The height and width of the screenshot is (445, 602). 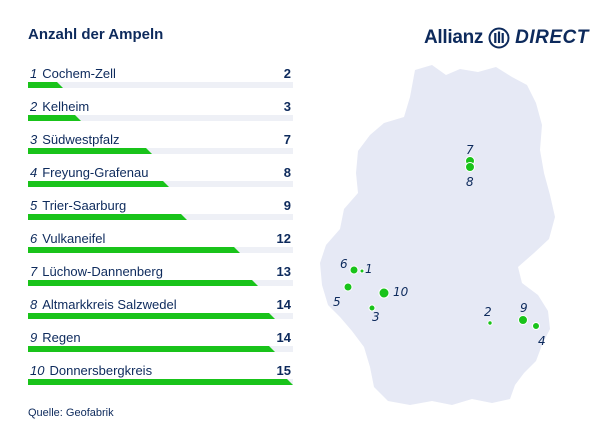 I want to click on row-name: Vulkaneifel, so click(x=74, y=238).